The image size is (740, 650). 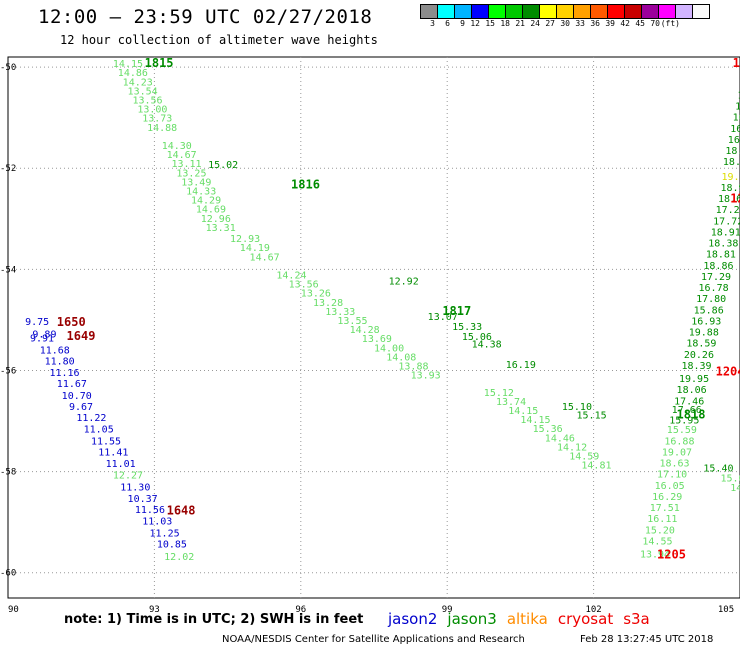 I want to click on data-point-s3a: 15.36, so click(x=548, y=429).